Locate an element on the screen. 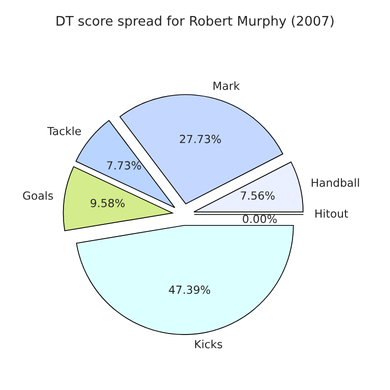  slice-label: Kicks is located at coordinates (208, 344).